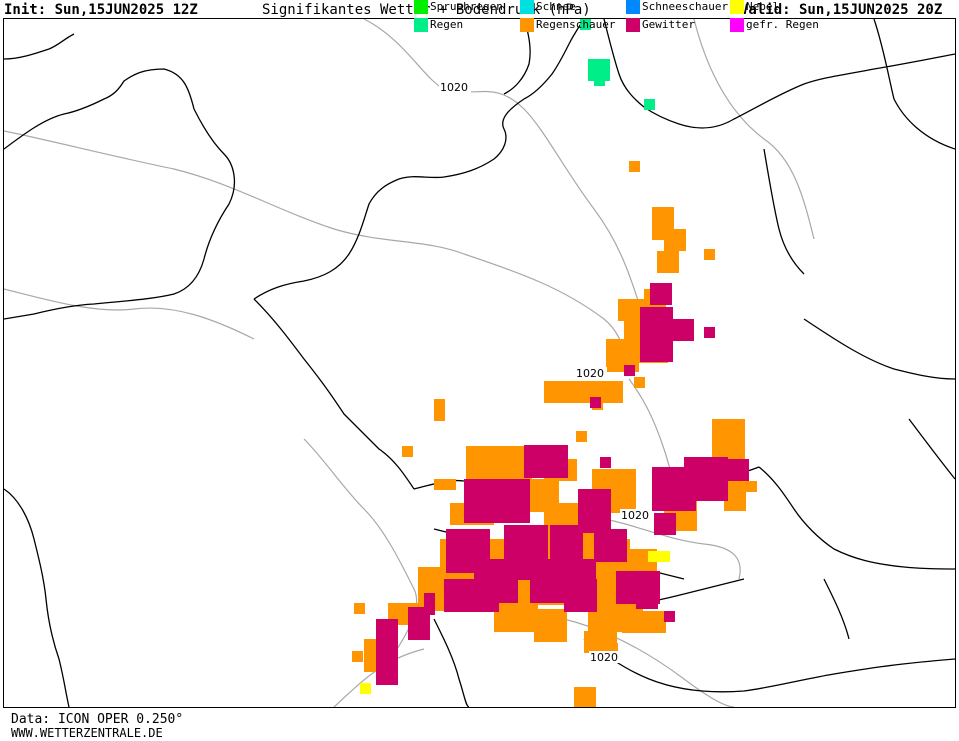  What do you see at coordinates (668, 24) in the screenshot?
I see `legend-label: Gewitter` at bounding box center [668, 24].